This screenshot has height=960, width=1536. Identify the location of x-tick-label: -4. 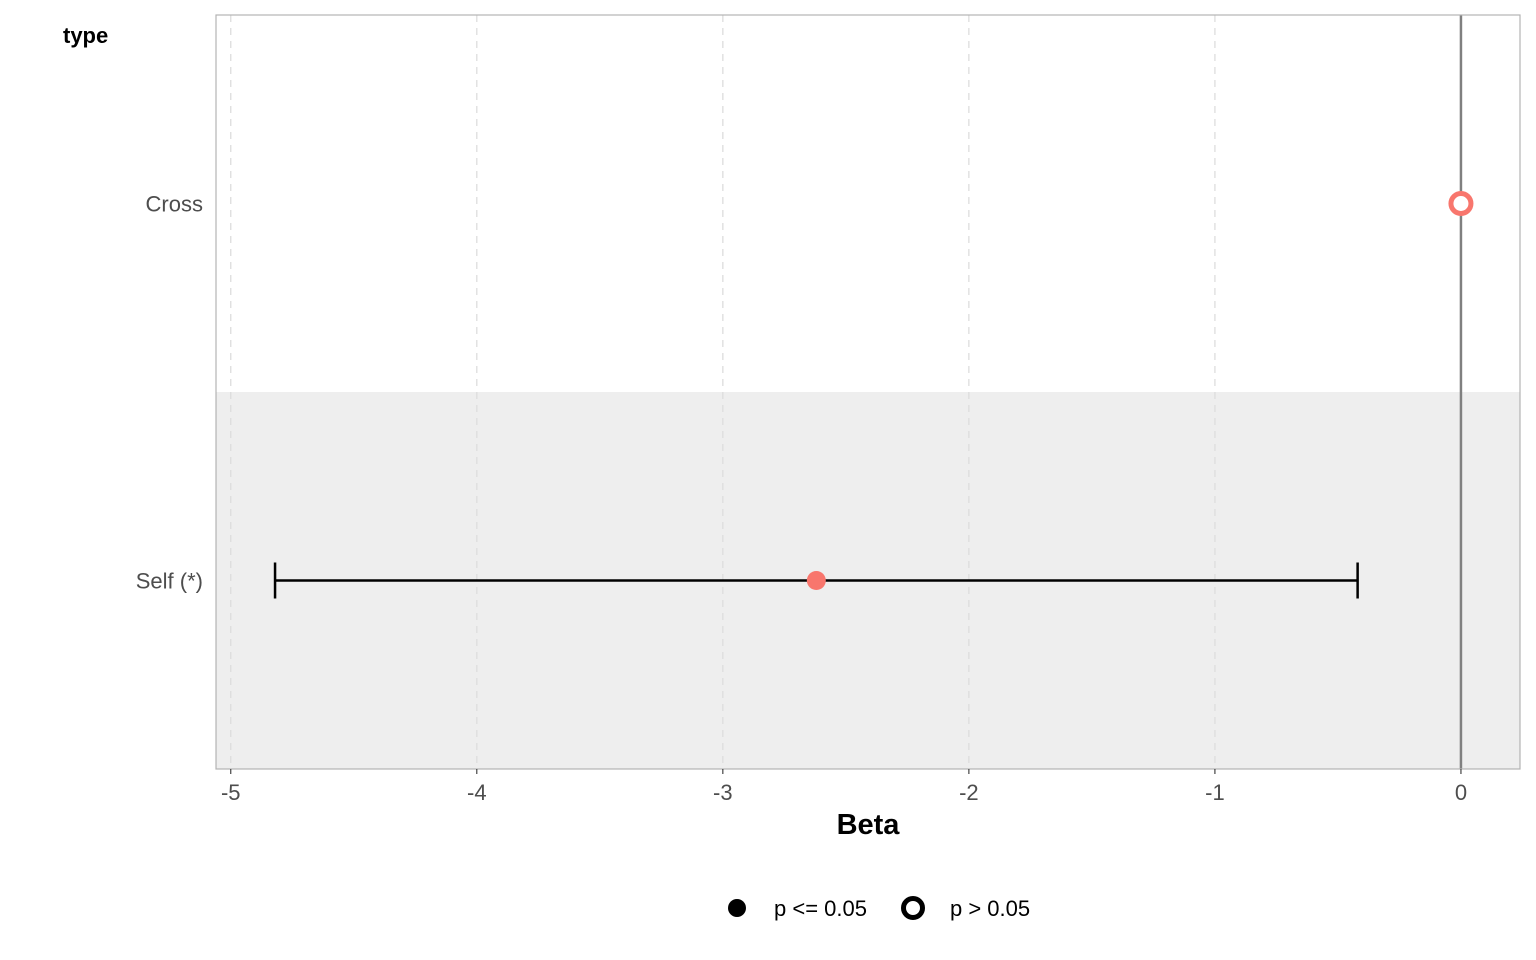
(477, 792).